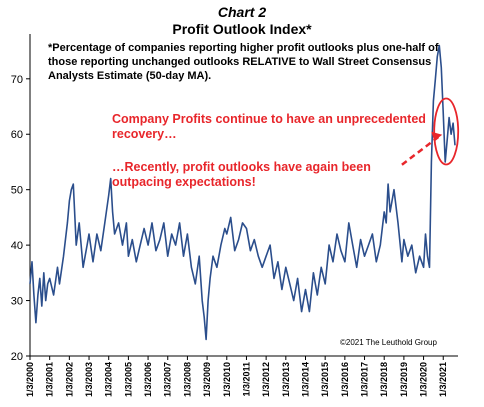 This screenshot has width=484, height=407. Describe the element at coordinates (437, 136) in the screenshot. I see `arrow-head` at that location.